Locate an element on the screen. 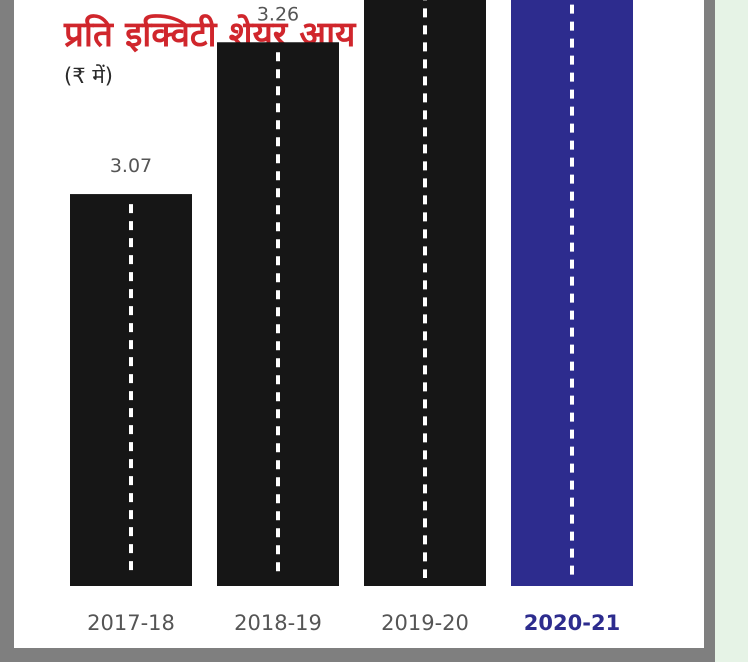 This screenshot has width=748, height=662. category-label-2020-21: 2020-21 is located at coordinates (572, 623).